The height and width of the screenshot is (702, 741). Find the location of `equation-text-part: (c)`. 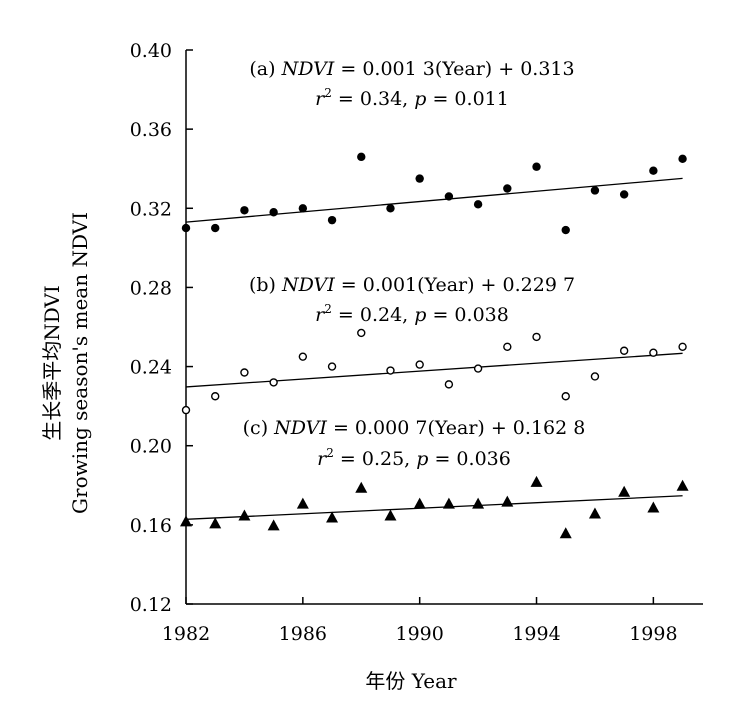

equation-text-part: (c) is located at coordinates (259, 428).